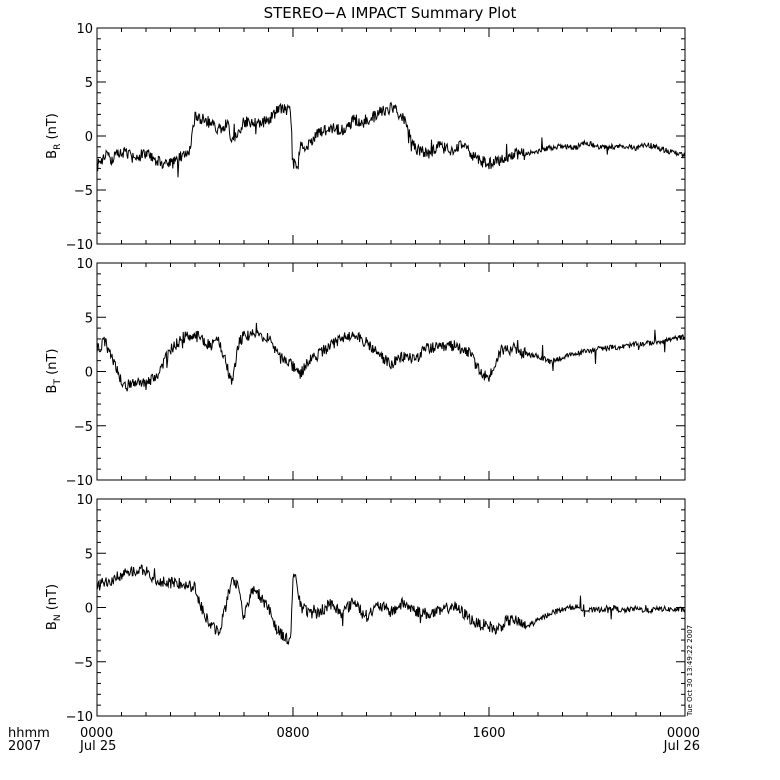 The image size is (780, 780). Describe the element at coordinates (390, 13) in the screenshot. I see `plot-title: STEREO−A IMPACT Summary Plot` at that location.